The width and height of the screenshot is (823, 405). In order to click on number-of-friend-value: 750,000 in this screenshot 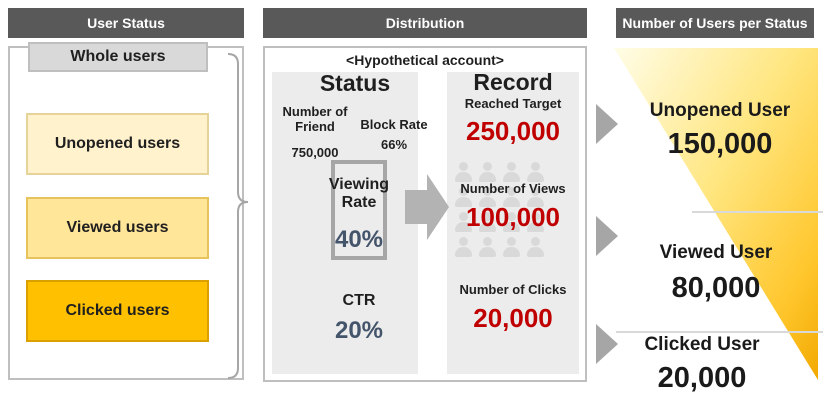, I will do `click(315, 152)`.